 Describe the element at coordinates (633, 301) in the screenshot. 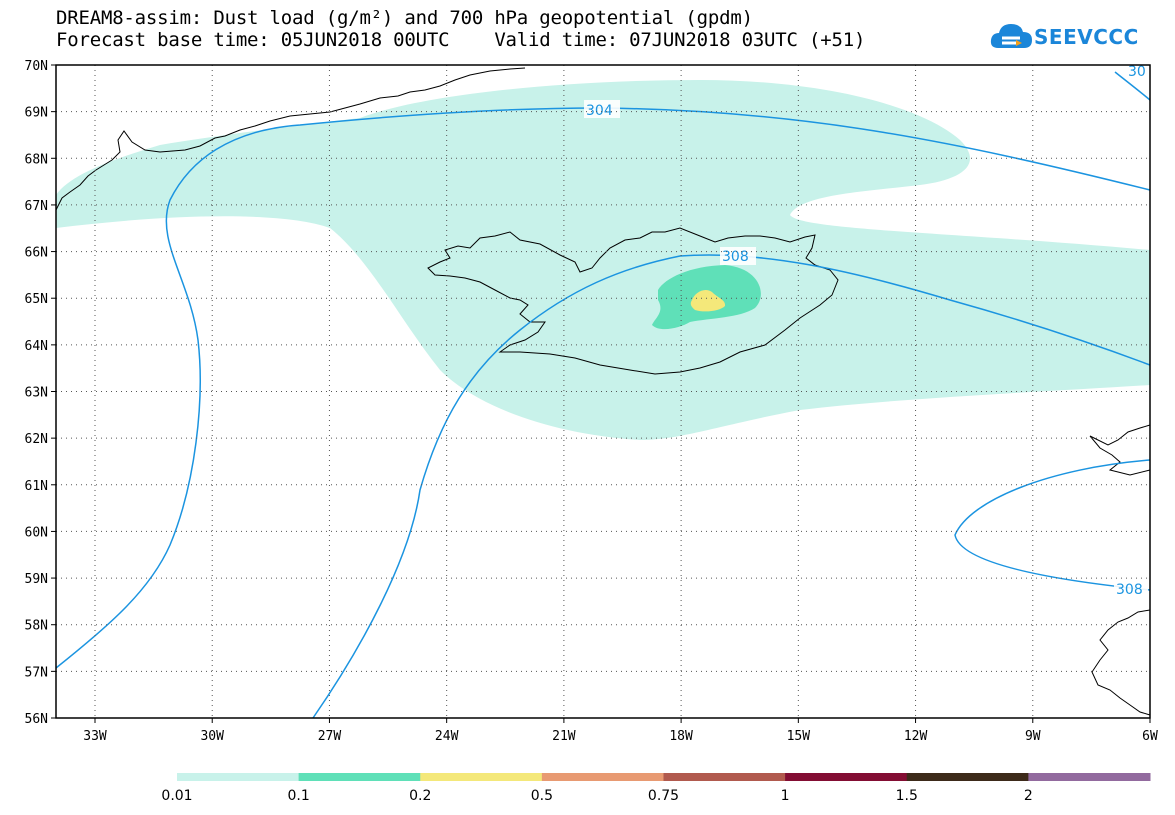

I see `iceland-coastline` at that location.